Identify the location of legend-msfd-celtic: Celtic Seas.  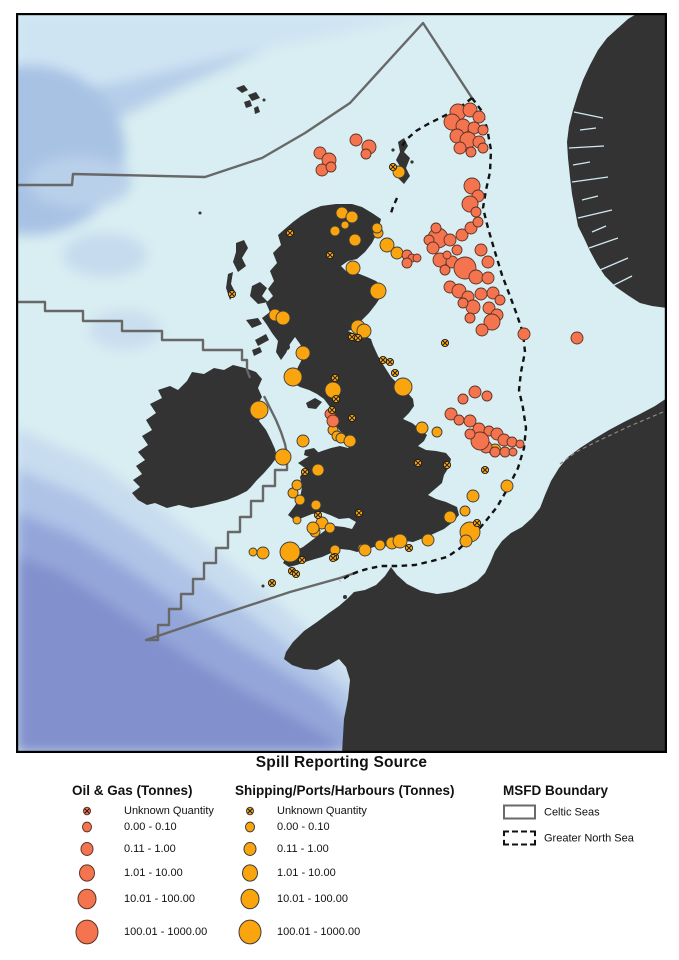
(551, 812).